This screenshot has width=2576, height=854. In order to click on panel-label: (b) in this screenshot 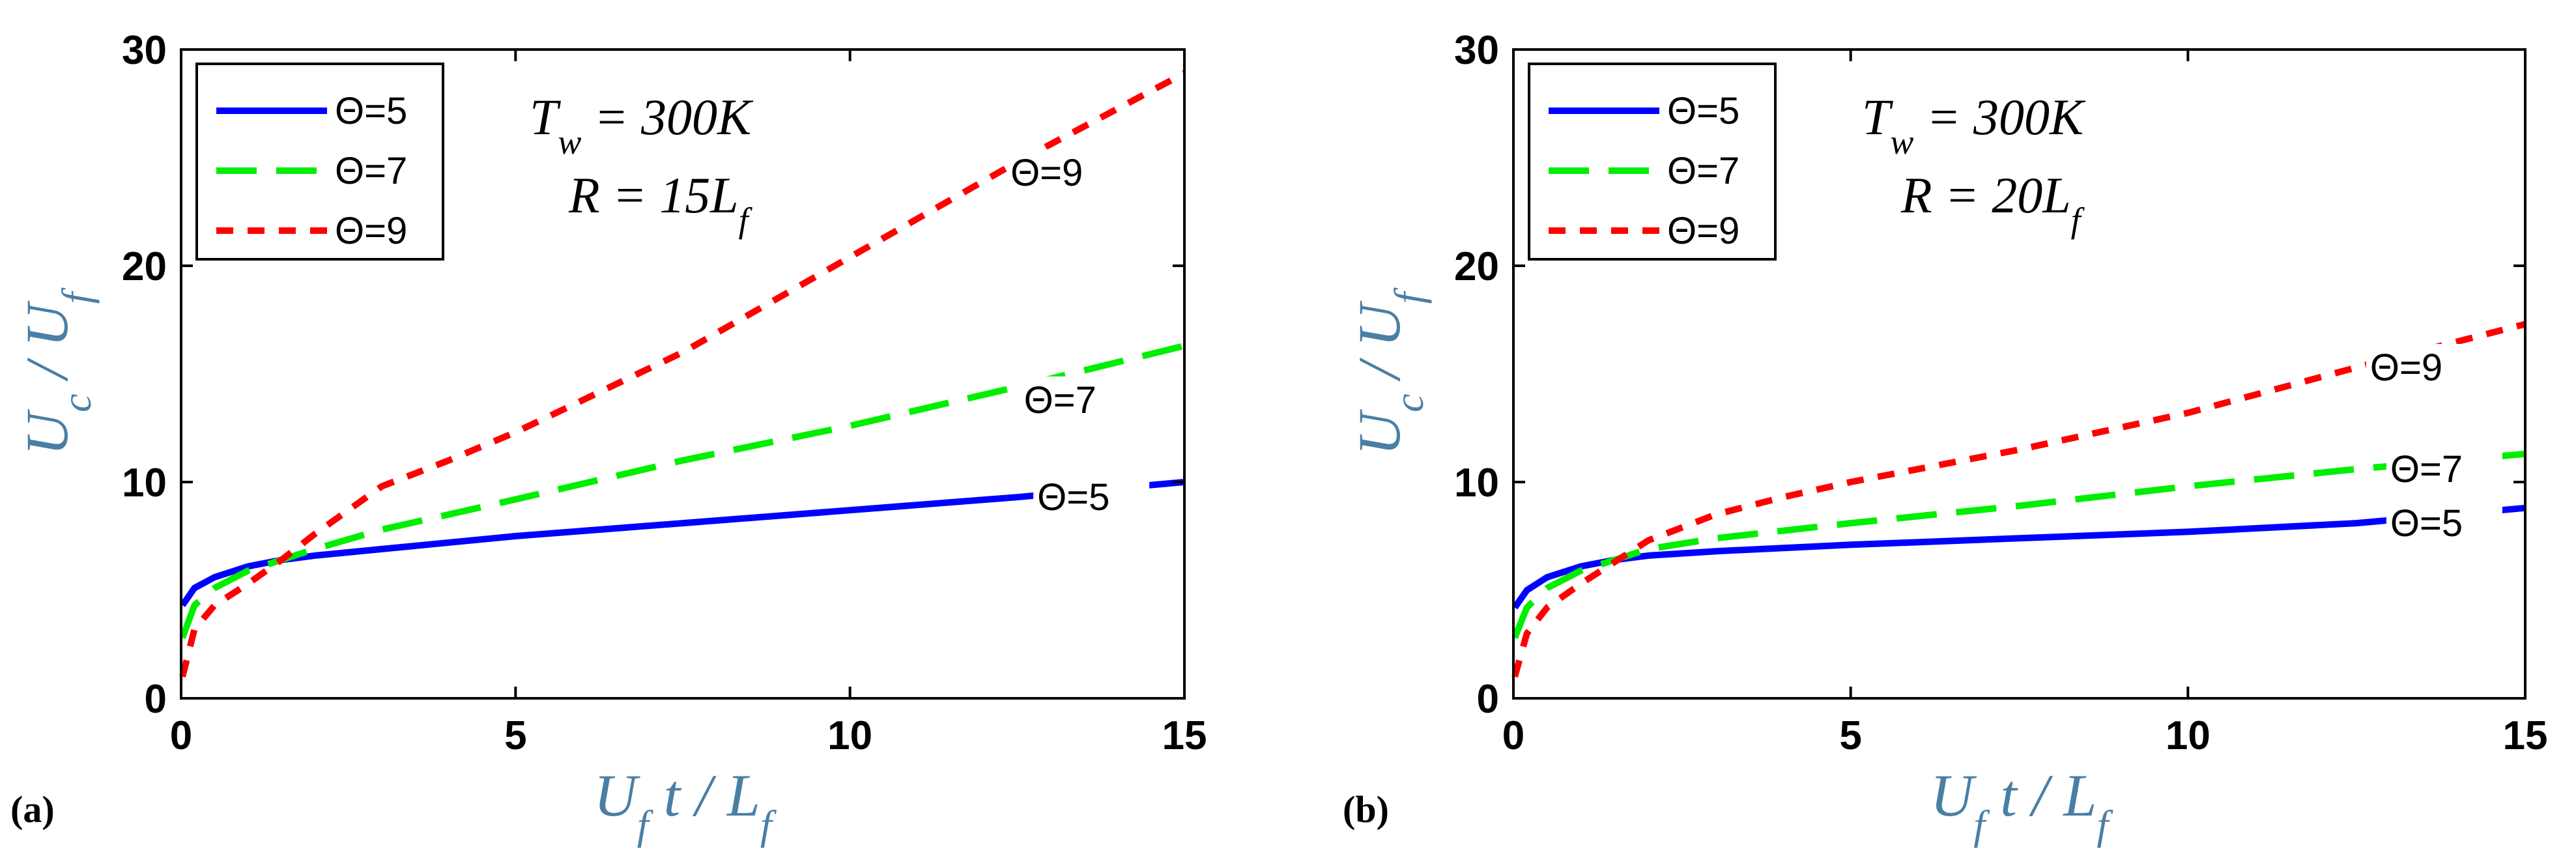, I will do `click(1366, 809)`.